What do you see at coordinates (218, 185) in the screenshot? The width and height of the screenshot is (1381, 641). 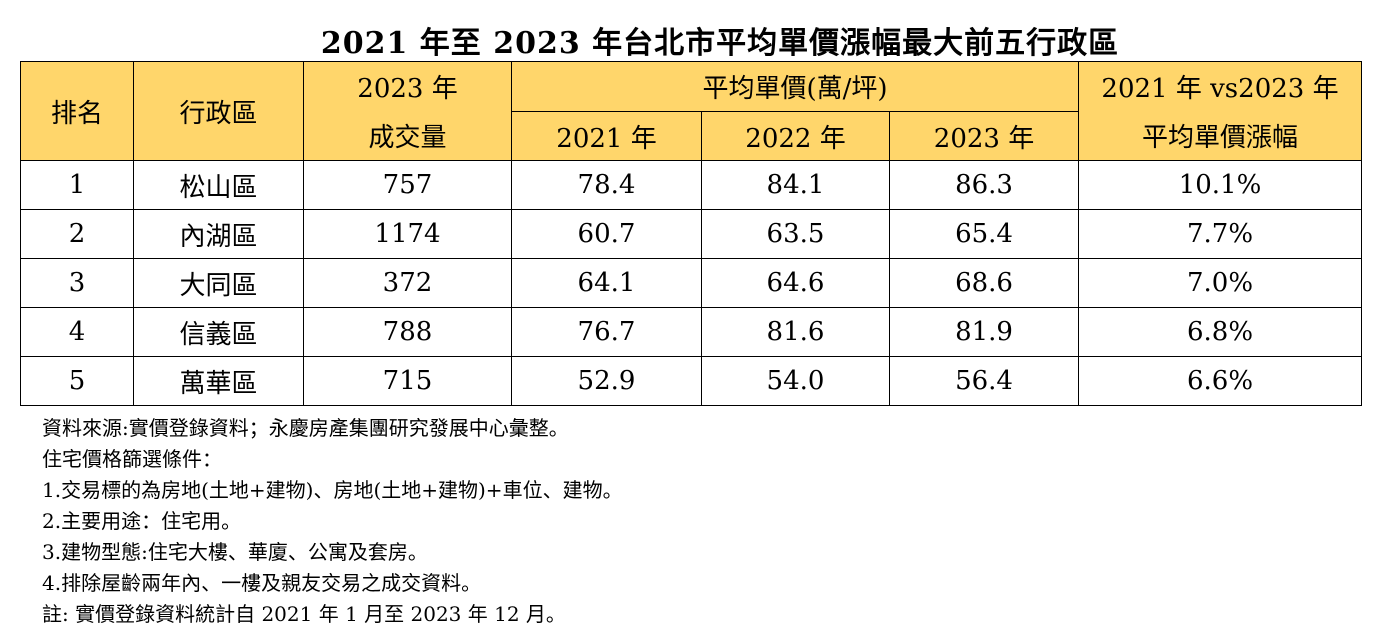 I see `cell-district: 松山區` at bounding box center [218, 185].